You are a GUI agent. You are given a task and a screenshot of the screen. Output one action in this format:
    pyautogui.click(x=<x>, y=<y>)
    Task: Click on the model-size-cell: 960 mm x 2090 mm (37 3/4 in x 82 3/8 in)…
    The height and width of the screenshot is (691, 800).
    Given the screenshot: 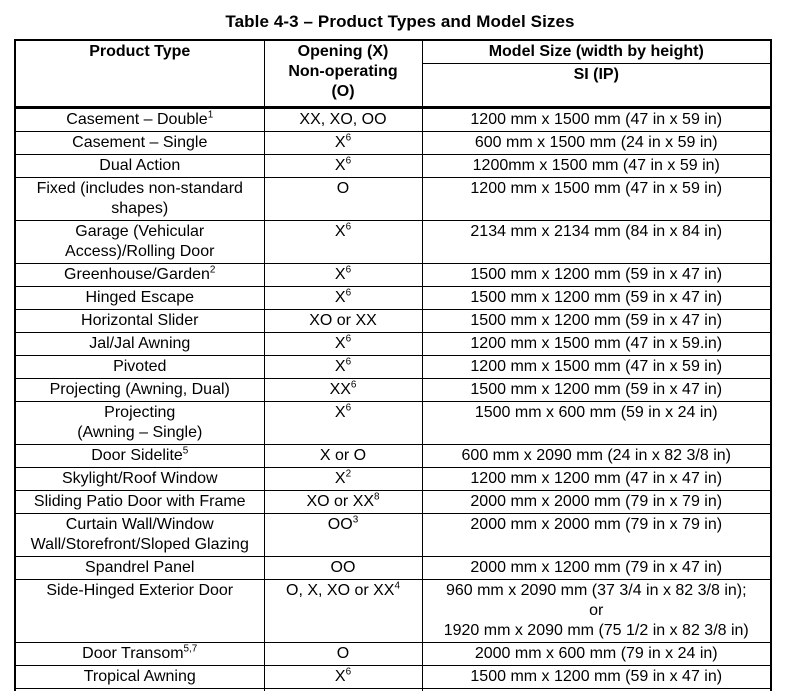 What is the action you would take?
    pyautogui.click(x=596, y=611)
    